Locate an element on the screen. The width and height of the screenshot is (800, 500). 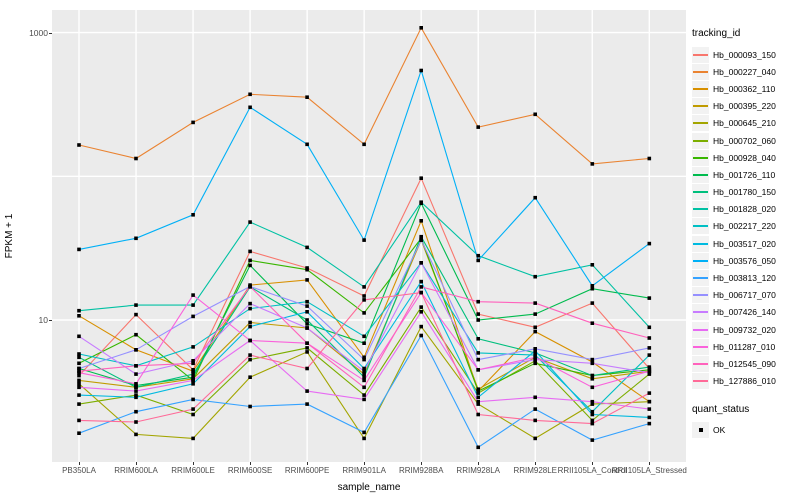
black-square-marker-icon is located at coordinates (700, 430).